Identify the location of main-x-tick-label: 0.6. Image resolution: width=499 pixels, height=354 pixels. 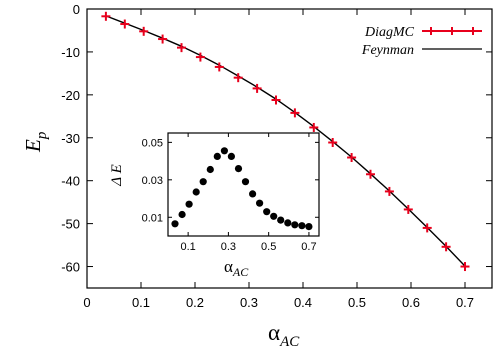
(411, 302).